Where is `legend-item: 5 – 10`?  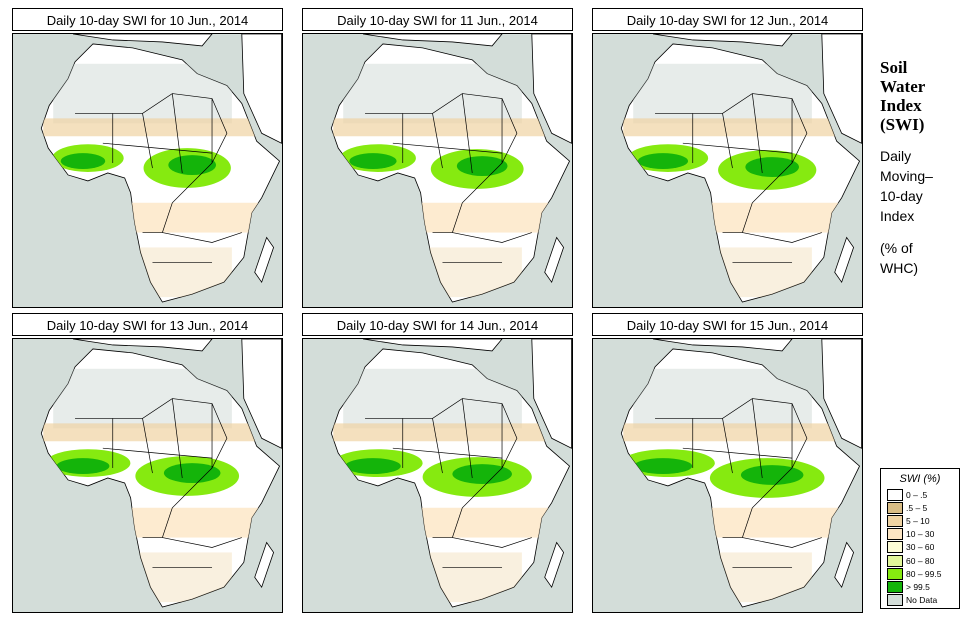
legend-item: 5 – 10 is located at coordinates (920, 520).